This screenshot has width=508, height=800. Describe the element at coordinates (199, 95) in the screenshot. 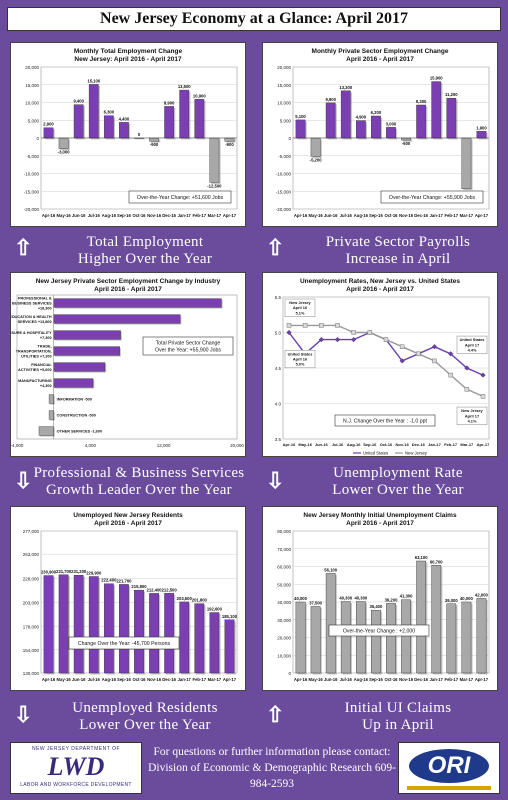

I see `bar-data-label: 10,900` at that location.